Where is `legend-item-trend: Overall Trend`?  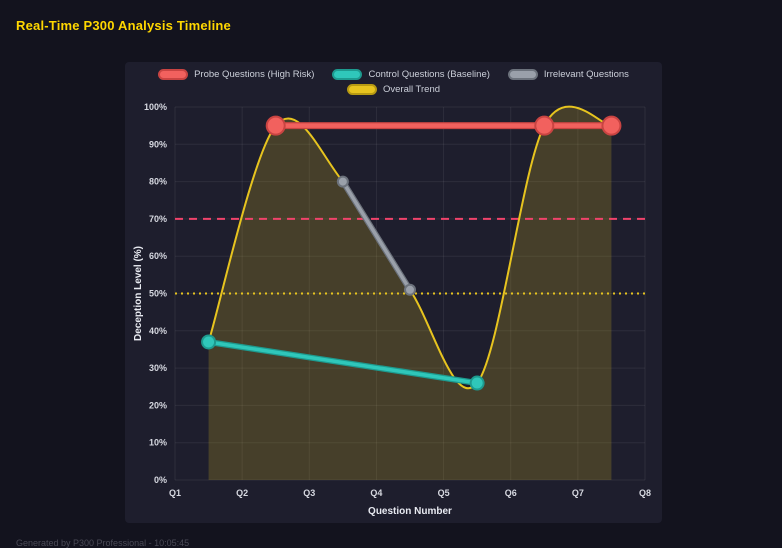 legend-item-trend: Overall Trend is located at coordinates (393, 89).